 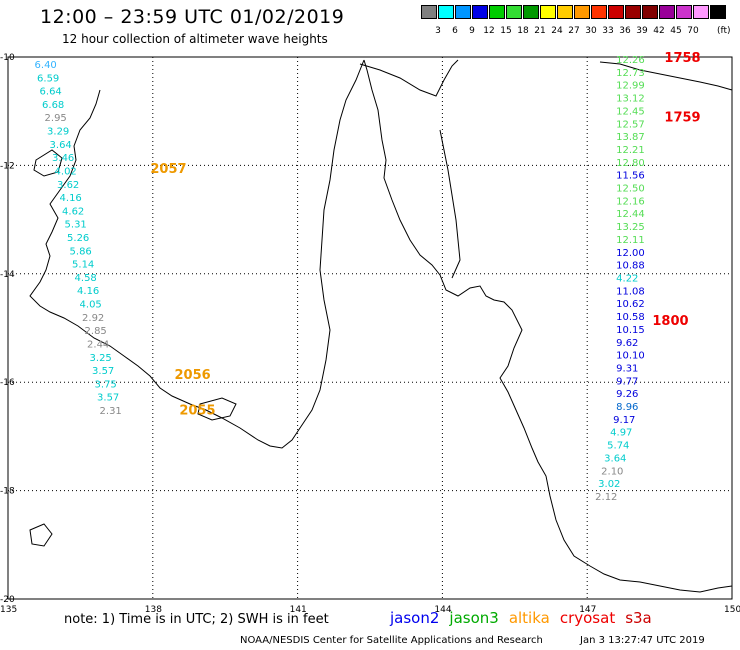 What do you see at coordinates (627, 381) in the screenshot?
I see `wave-height-value: 9.77` at bounding box center [627, 381].